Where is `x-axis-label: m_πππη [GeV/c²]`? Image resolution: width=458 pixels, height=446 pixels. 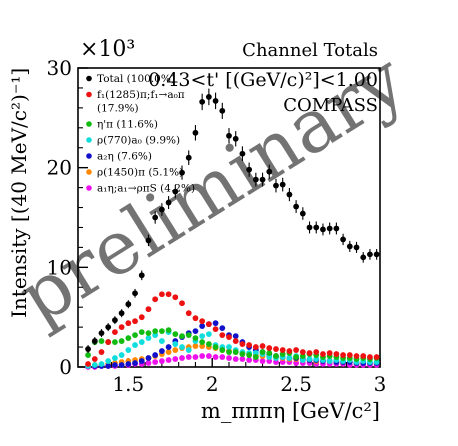 x-axis-label: m_πππη [GeV/c²] is located at coordinates (290, 411).